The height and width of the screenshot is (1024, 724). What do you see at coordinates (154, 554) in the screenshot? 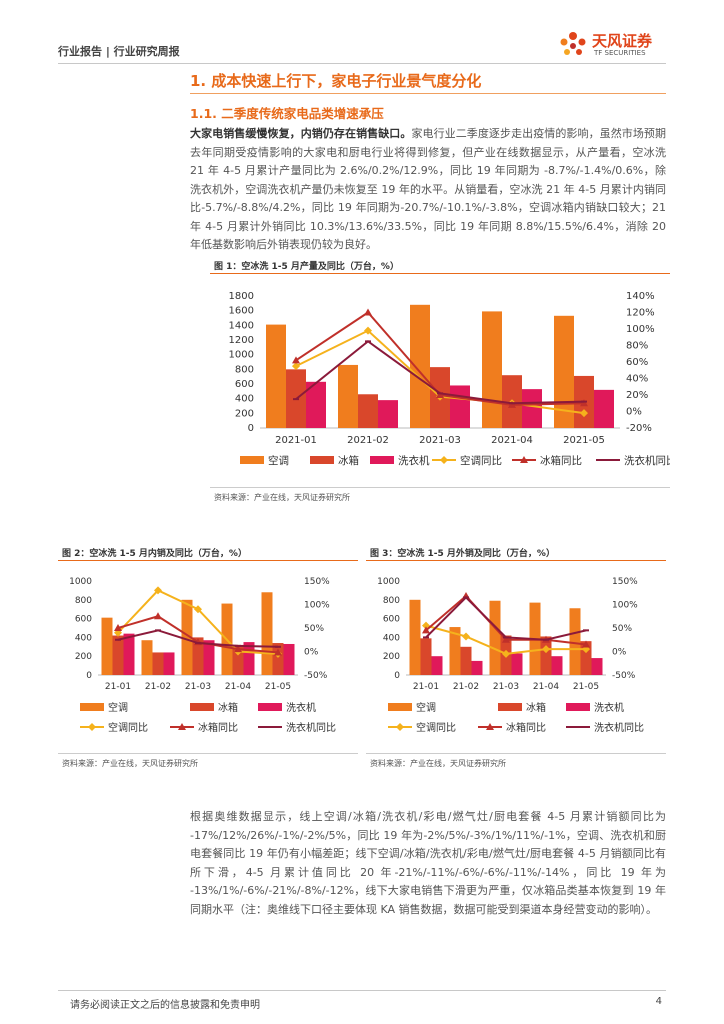
I see `figure-2-title: 图 2：空冰洗 1-5 月内销及同比（万台，%）` at bounding box center [154, 554].